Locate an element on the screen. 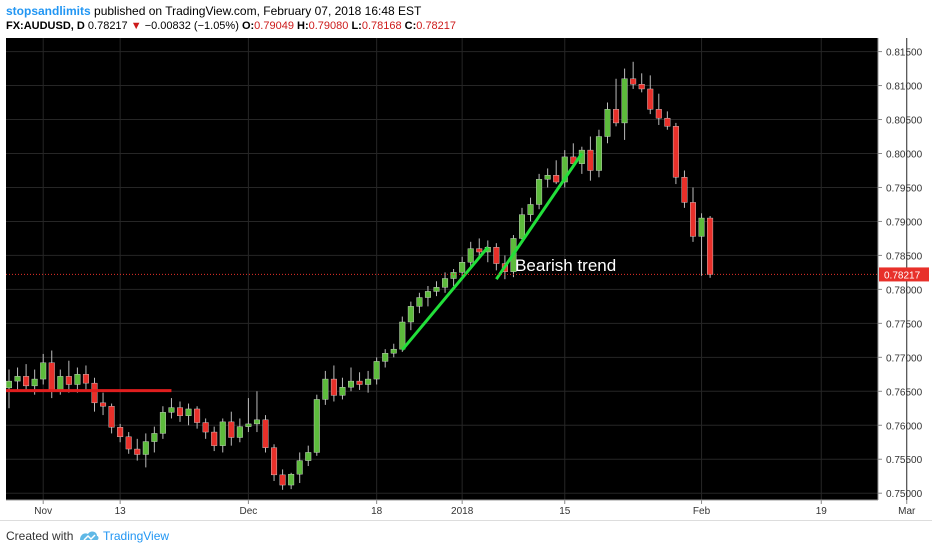 The image size is (932, 551). x-tick-label: 2018 is located at coordinates (462, 511).